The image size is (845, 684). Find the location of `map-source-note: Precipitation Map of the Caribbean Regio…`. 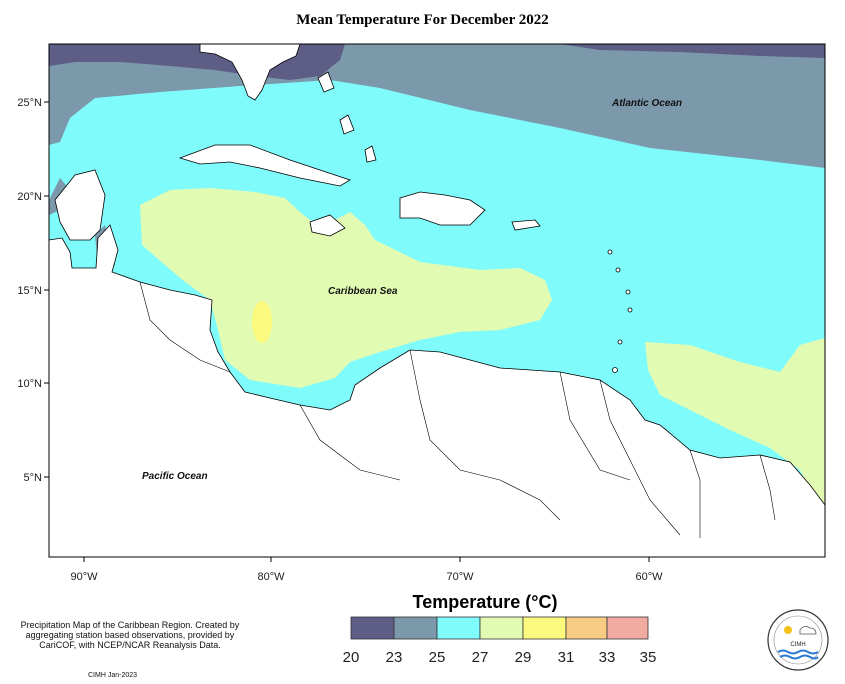

map-source-note: Precipitation Map of the Caribbean Regio… is located at coordinates (130, 635).